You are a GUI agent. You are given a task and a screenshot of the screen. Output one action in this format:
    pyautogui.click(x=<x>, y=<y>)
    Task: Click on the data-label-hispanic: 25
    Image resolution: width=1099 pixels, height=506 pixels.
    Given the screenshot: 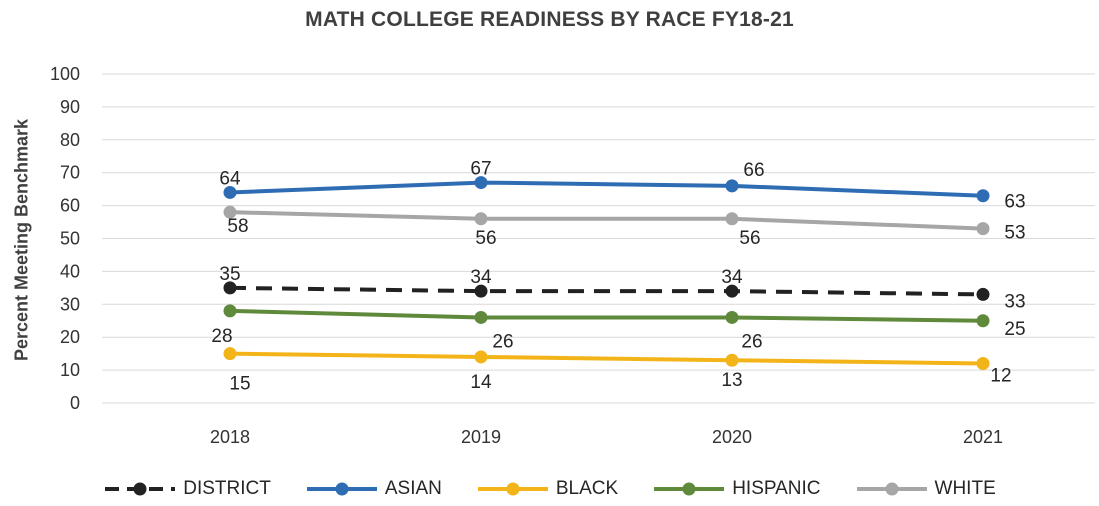 What is the action you would take?
    pyautogui.click(x=1014, y=329)
    